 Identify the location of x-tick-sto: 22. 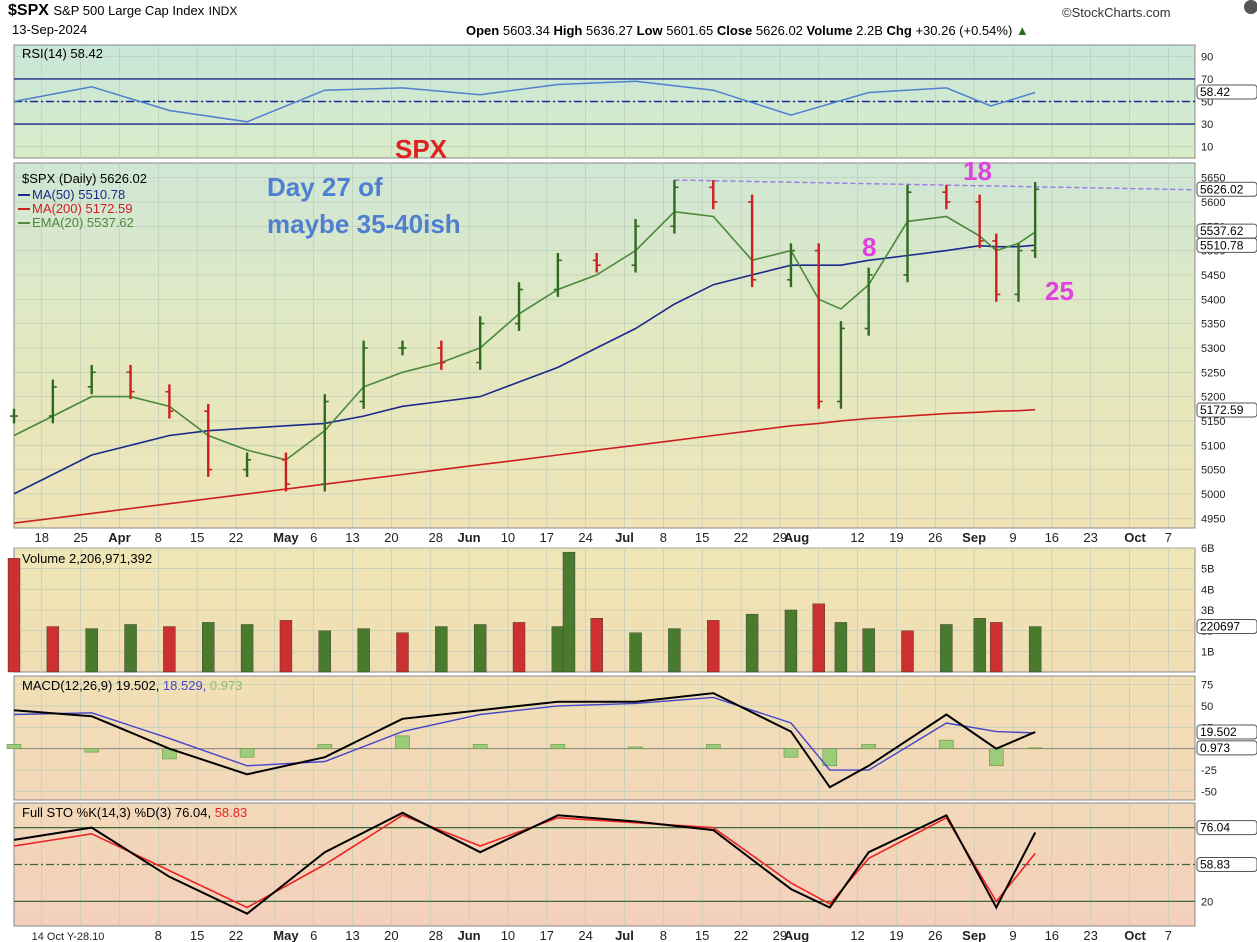
(741, 935).